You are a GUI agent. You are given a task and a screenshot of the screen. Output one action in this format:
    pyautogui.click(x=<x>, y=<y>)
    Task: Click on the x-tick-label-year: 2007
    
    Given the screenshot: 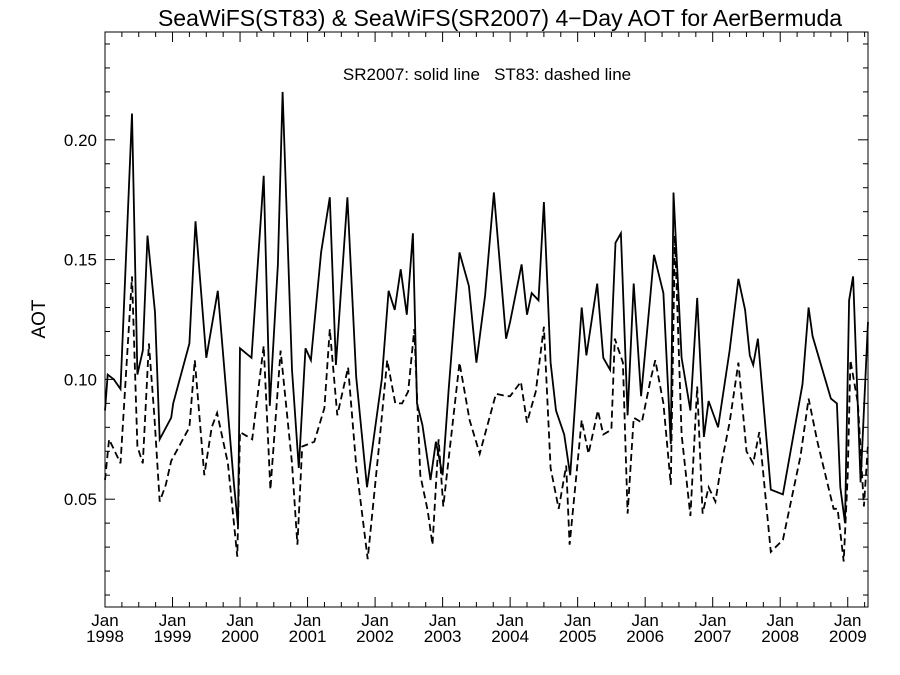 What is the action you would take?
    pyautogui.click(x=713, y=636)
    